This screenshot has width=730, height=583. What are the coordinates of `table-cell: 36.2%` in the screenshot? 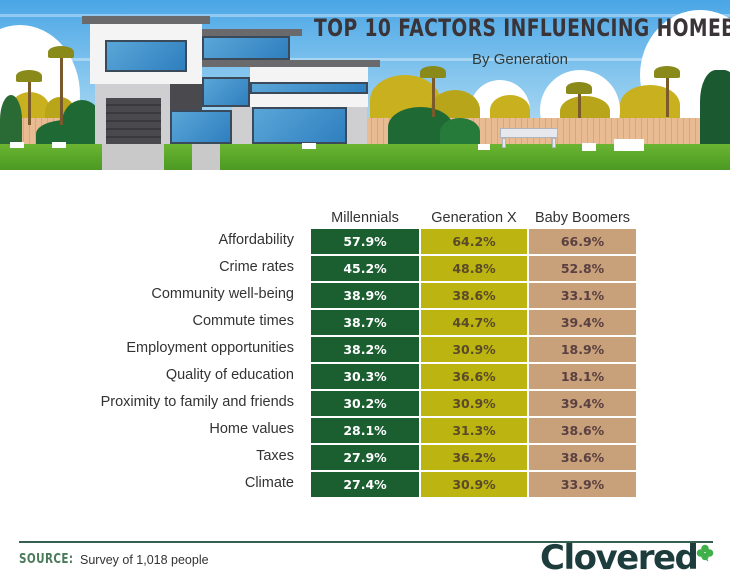 It's located at (474, 457).